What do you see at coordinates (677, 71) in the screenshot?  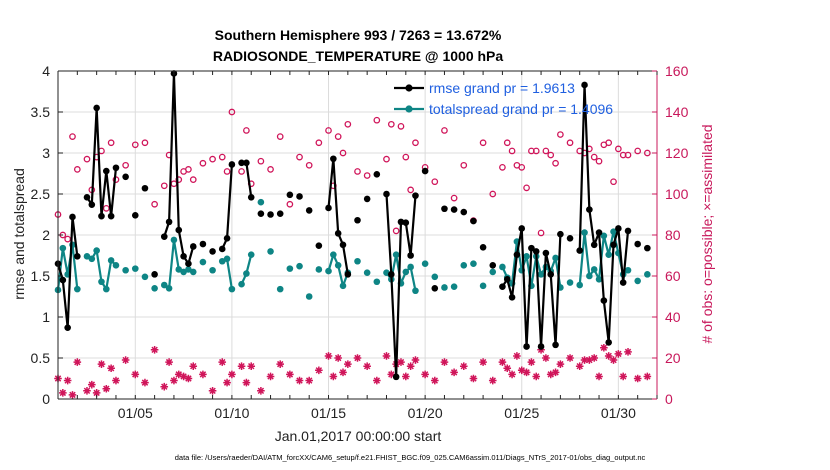 I see `y-tick-label-right: 160` at bounding box center [677, 71].